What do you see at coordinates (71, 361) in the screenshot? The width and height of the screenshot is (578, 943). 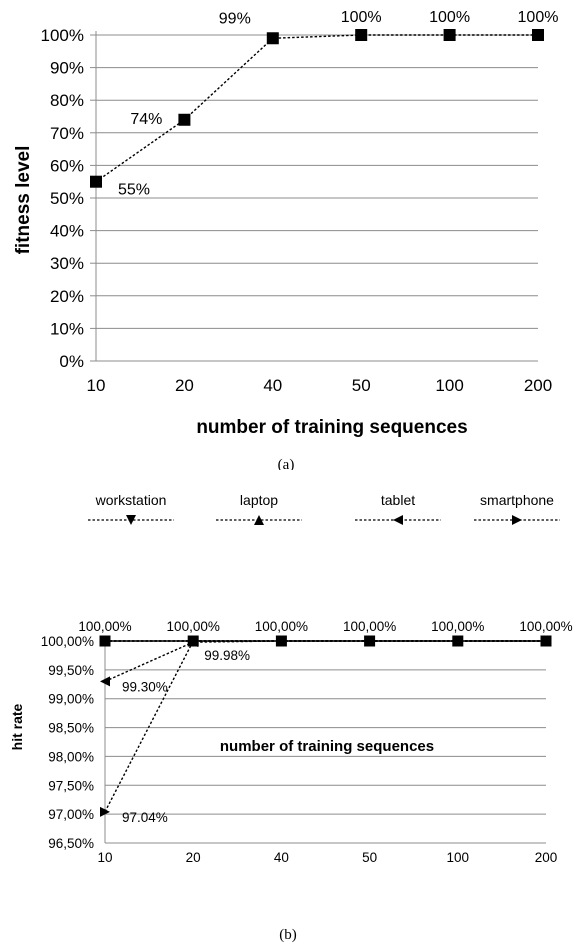 I see `chart-a-y-tick-label: 0%` at bounding box center [71, 361].